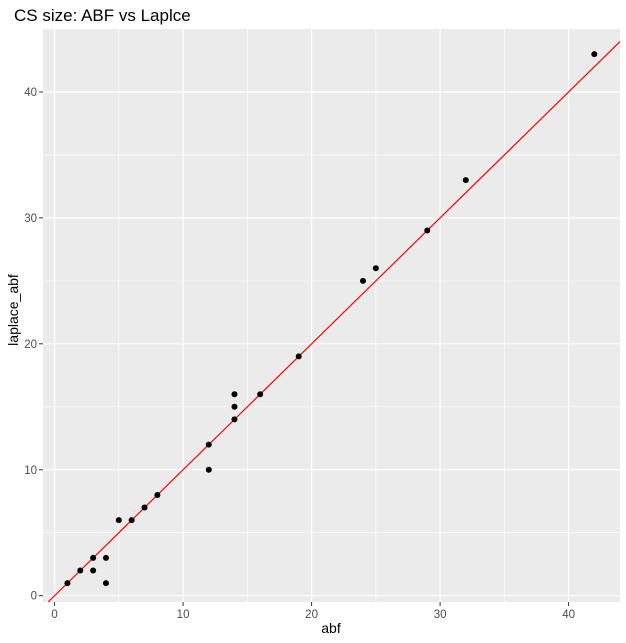 This screenshot has width=626, height=643. Describe the element at coordinates (30, 93) in the screenshot. I see `y-tick-label: 40` at that location.